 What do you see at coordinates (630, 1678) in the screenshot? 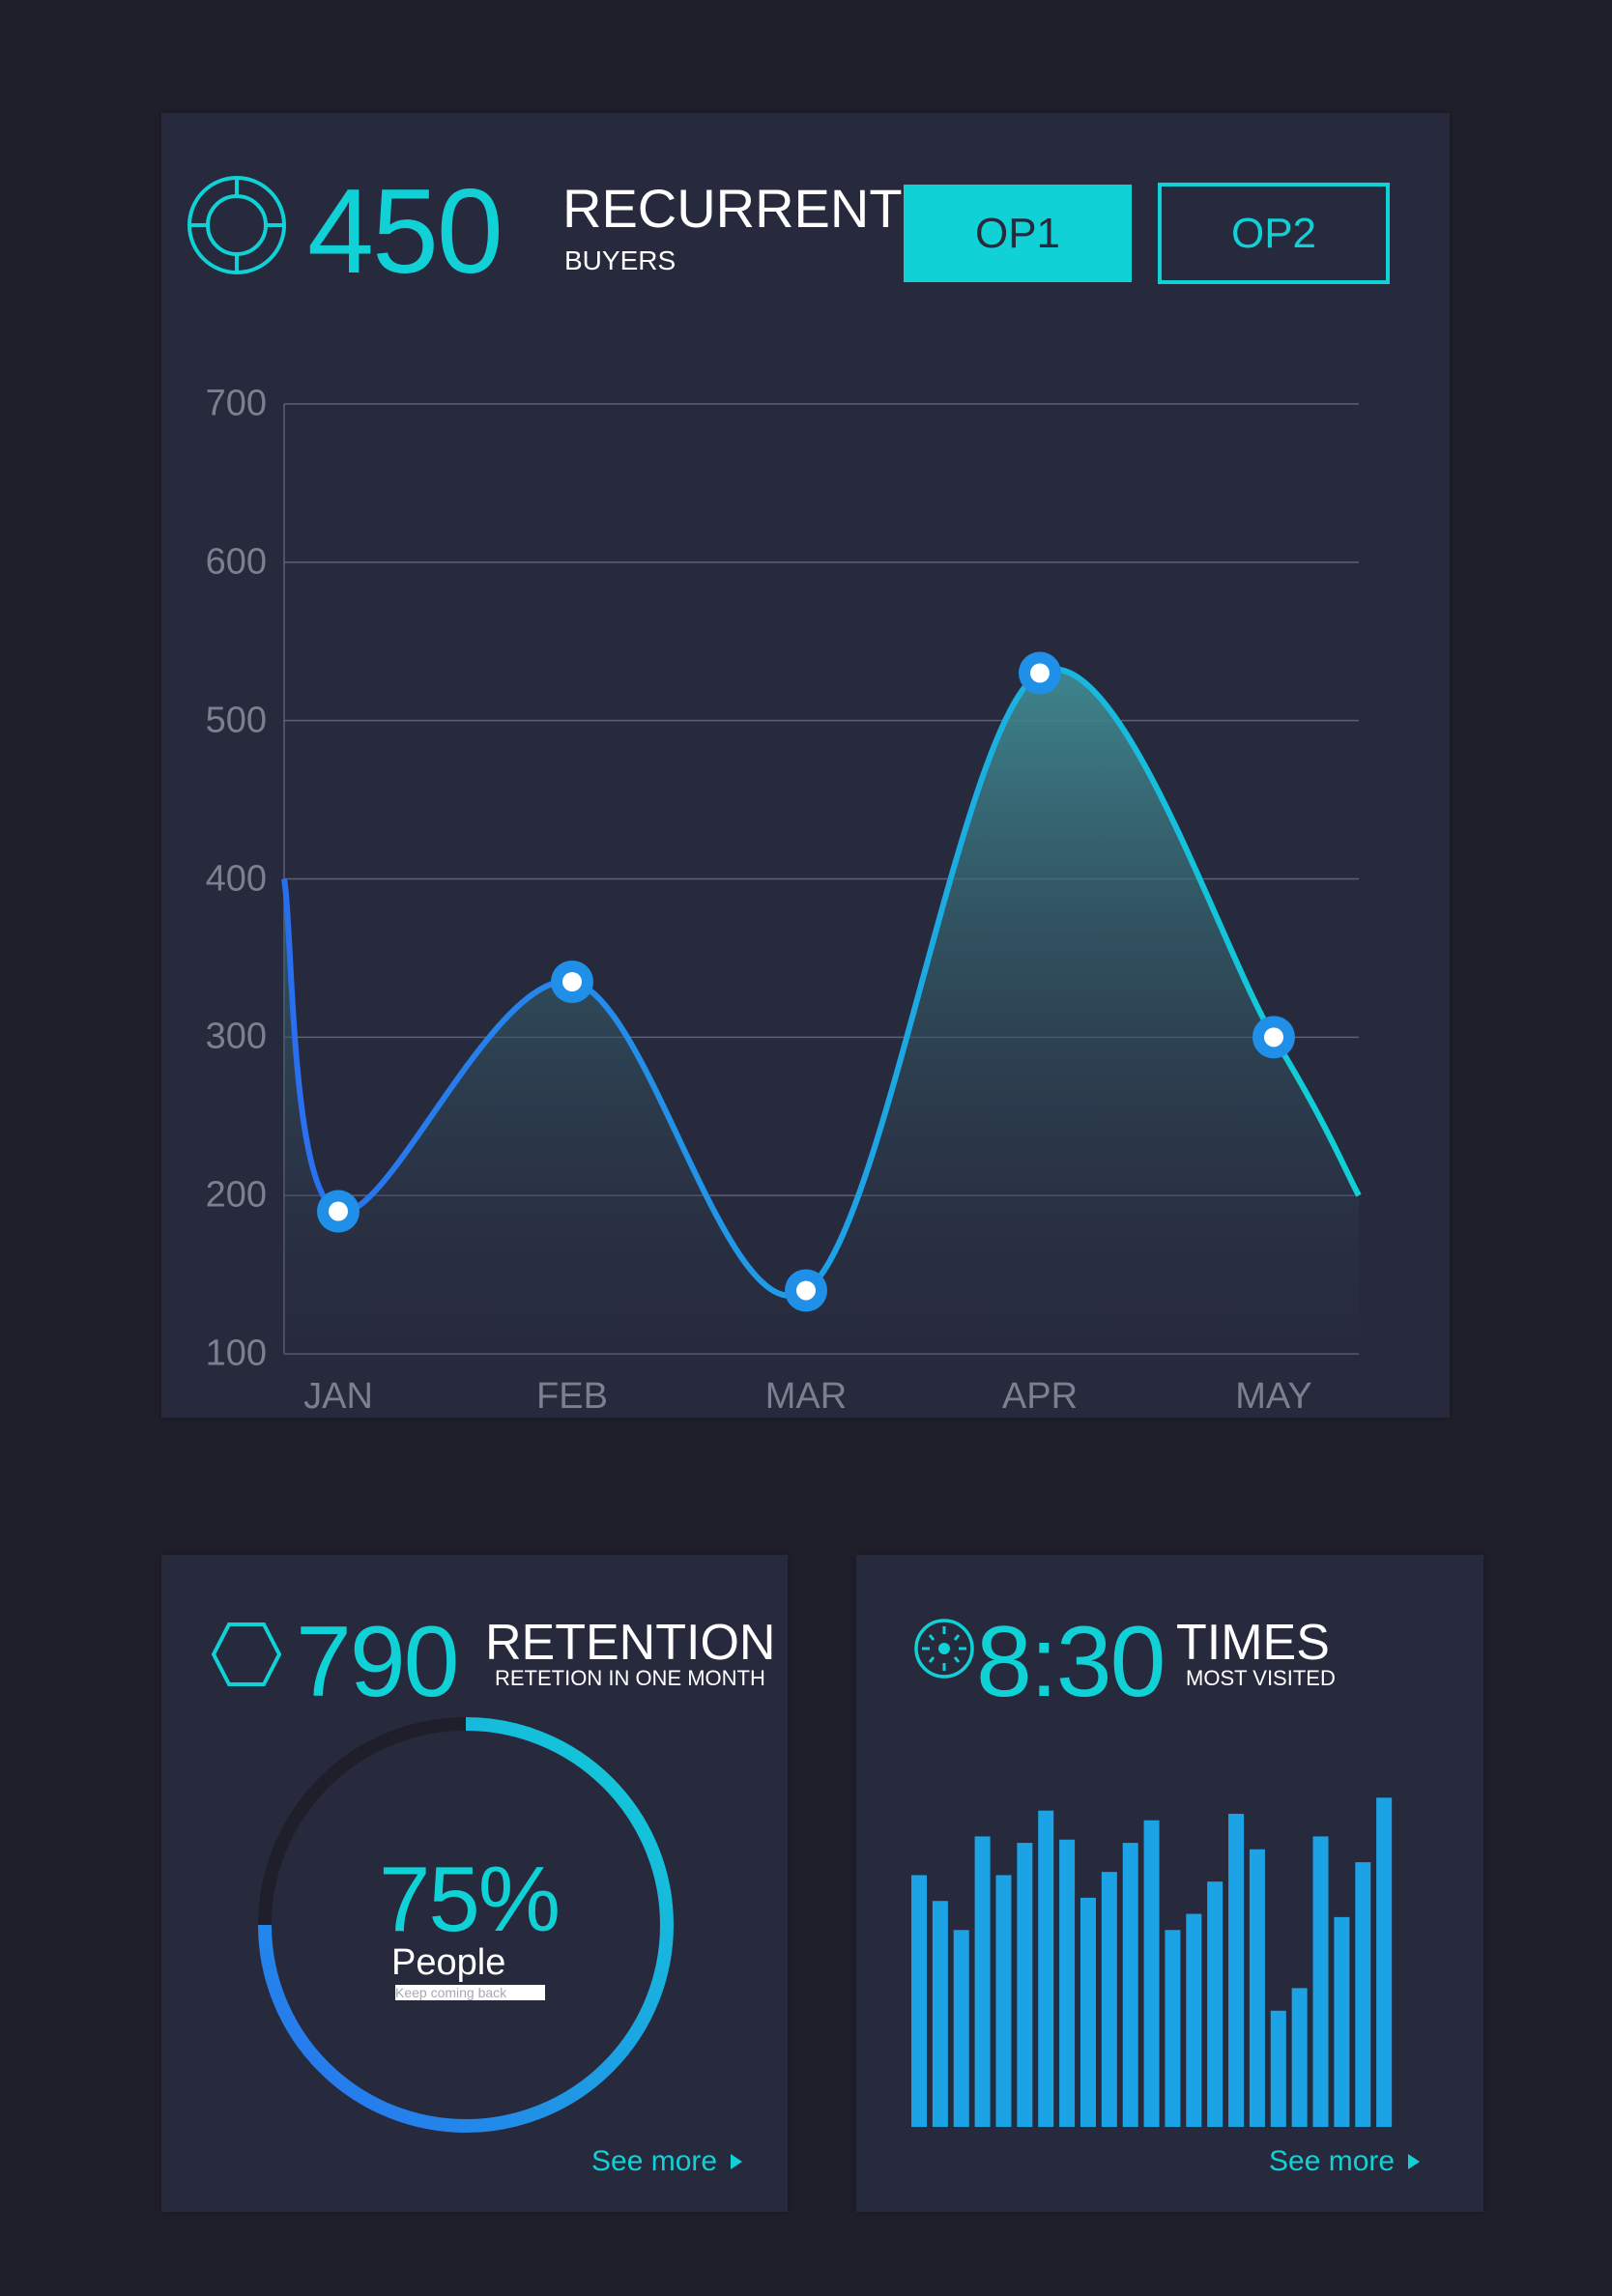
I see `retention-subtitle: RETETION IN ONE MONTH` at bounding box center [630, 1678].